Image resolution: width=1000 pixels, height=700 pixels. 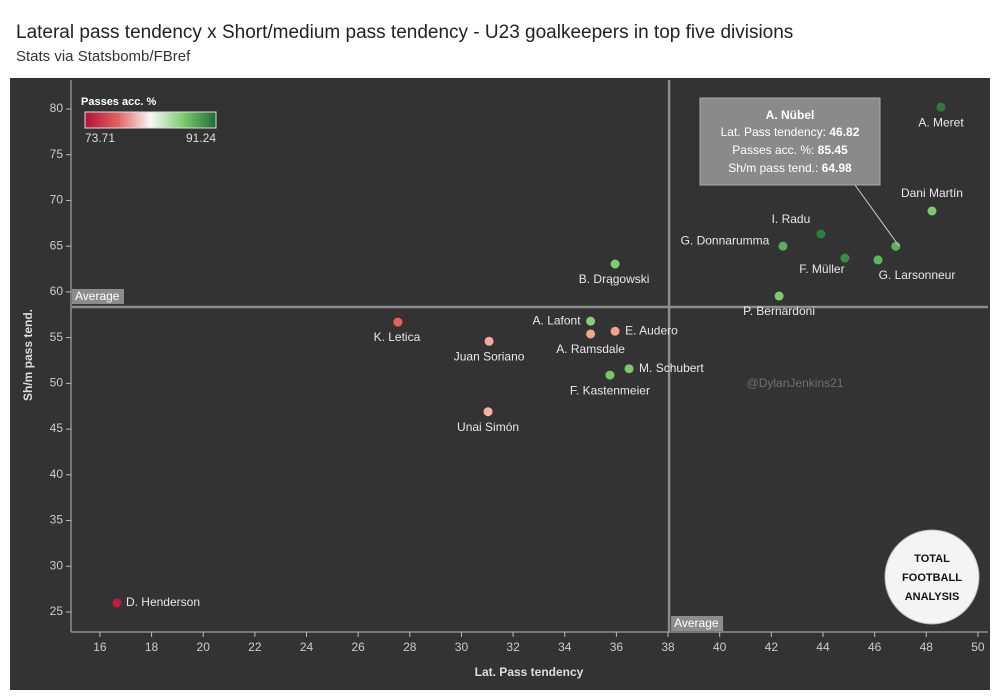 I want to click on watermark: @DylanJenkins21, so click(x=795, y=383).